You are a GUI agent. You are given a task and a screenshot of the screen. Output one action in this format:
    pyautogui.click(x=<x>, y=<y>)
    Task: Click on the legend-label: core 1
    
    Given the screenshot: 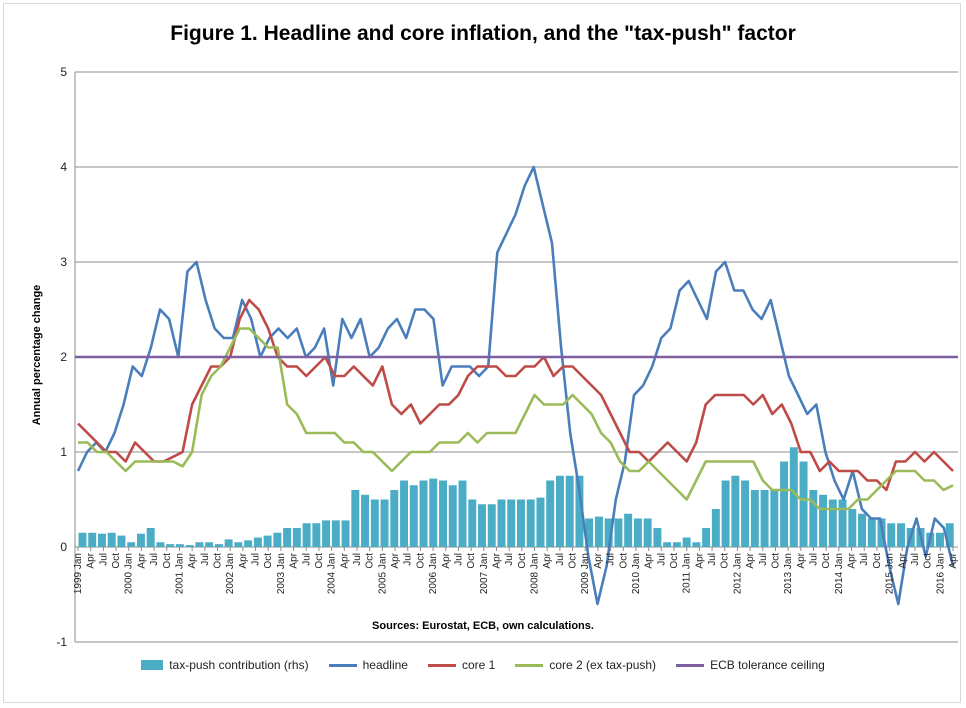 What is the action you would take?
    pyautogui.click(x=478, y=665)
    